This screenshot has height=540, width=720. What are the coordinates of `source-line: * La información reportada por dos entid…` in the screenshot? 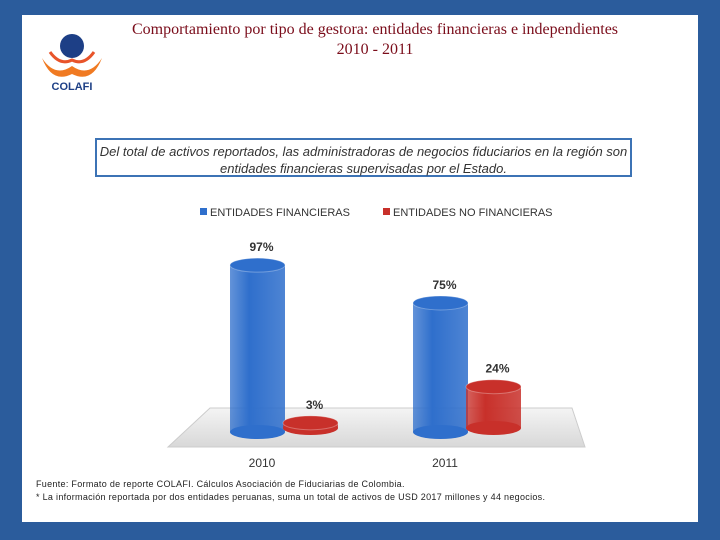 It's located at (291, 497).